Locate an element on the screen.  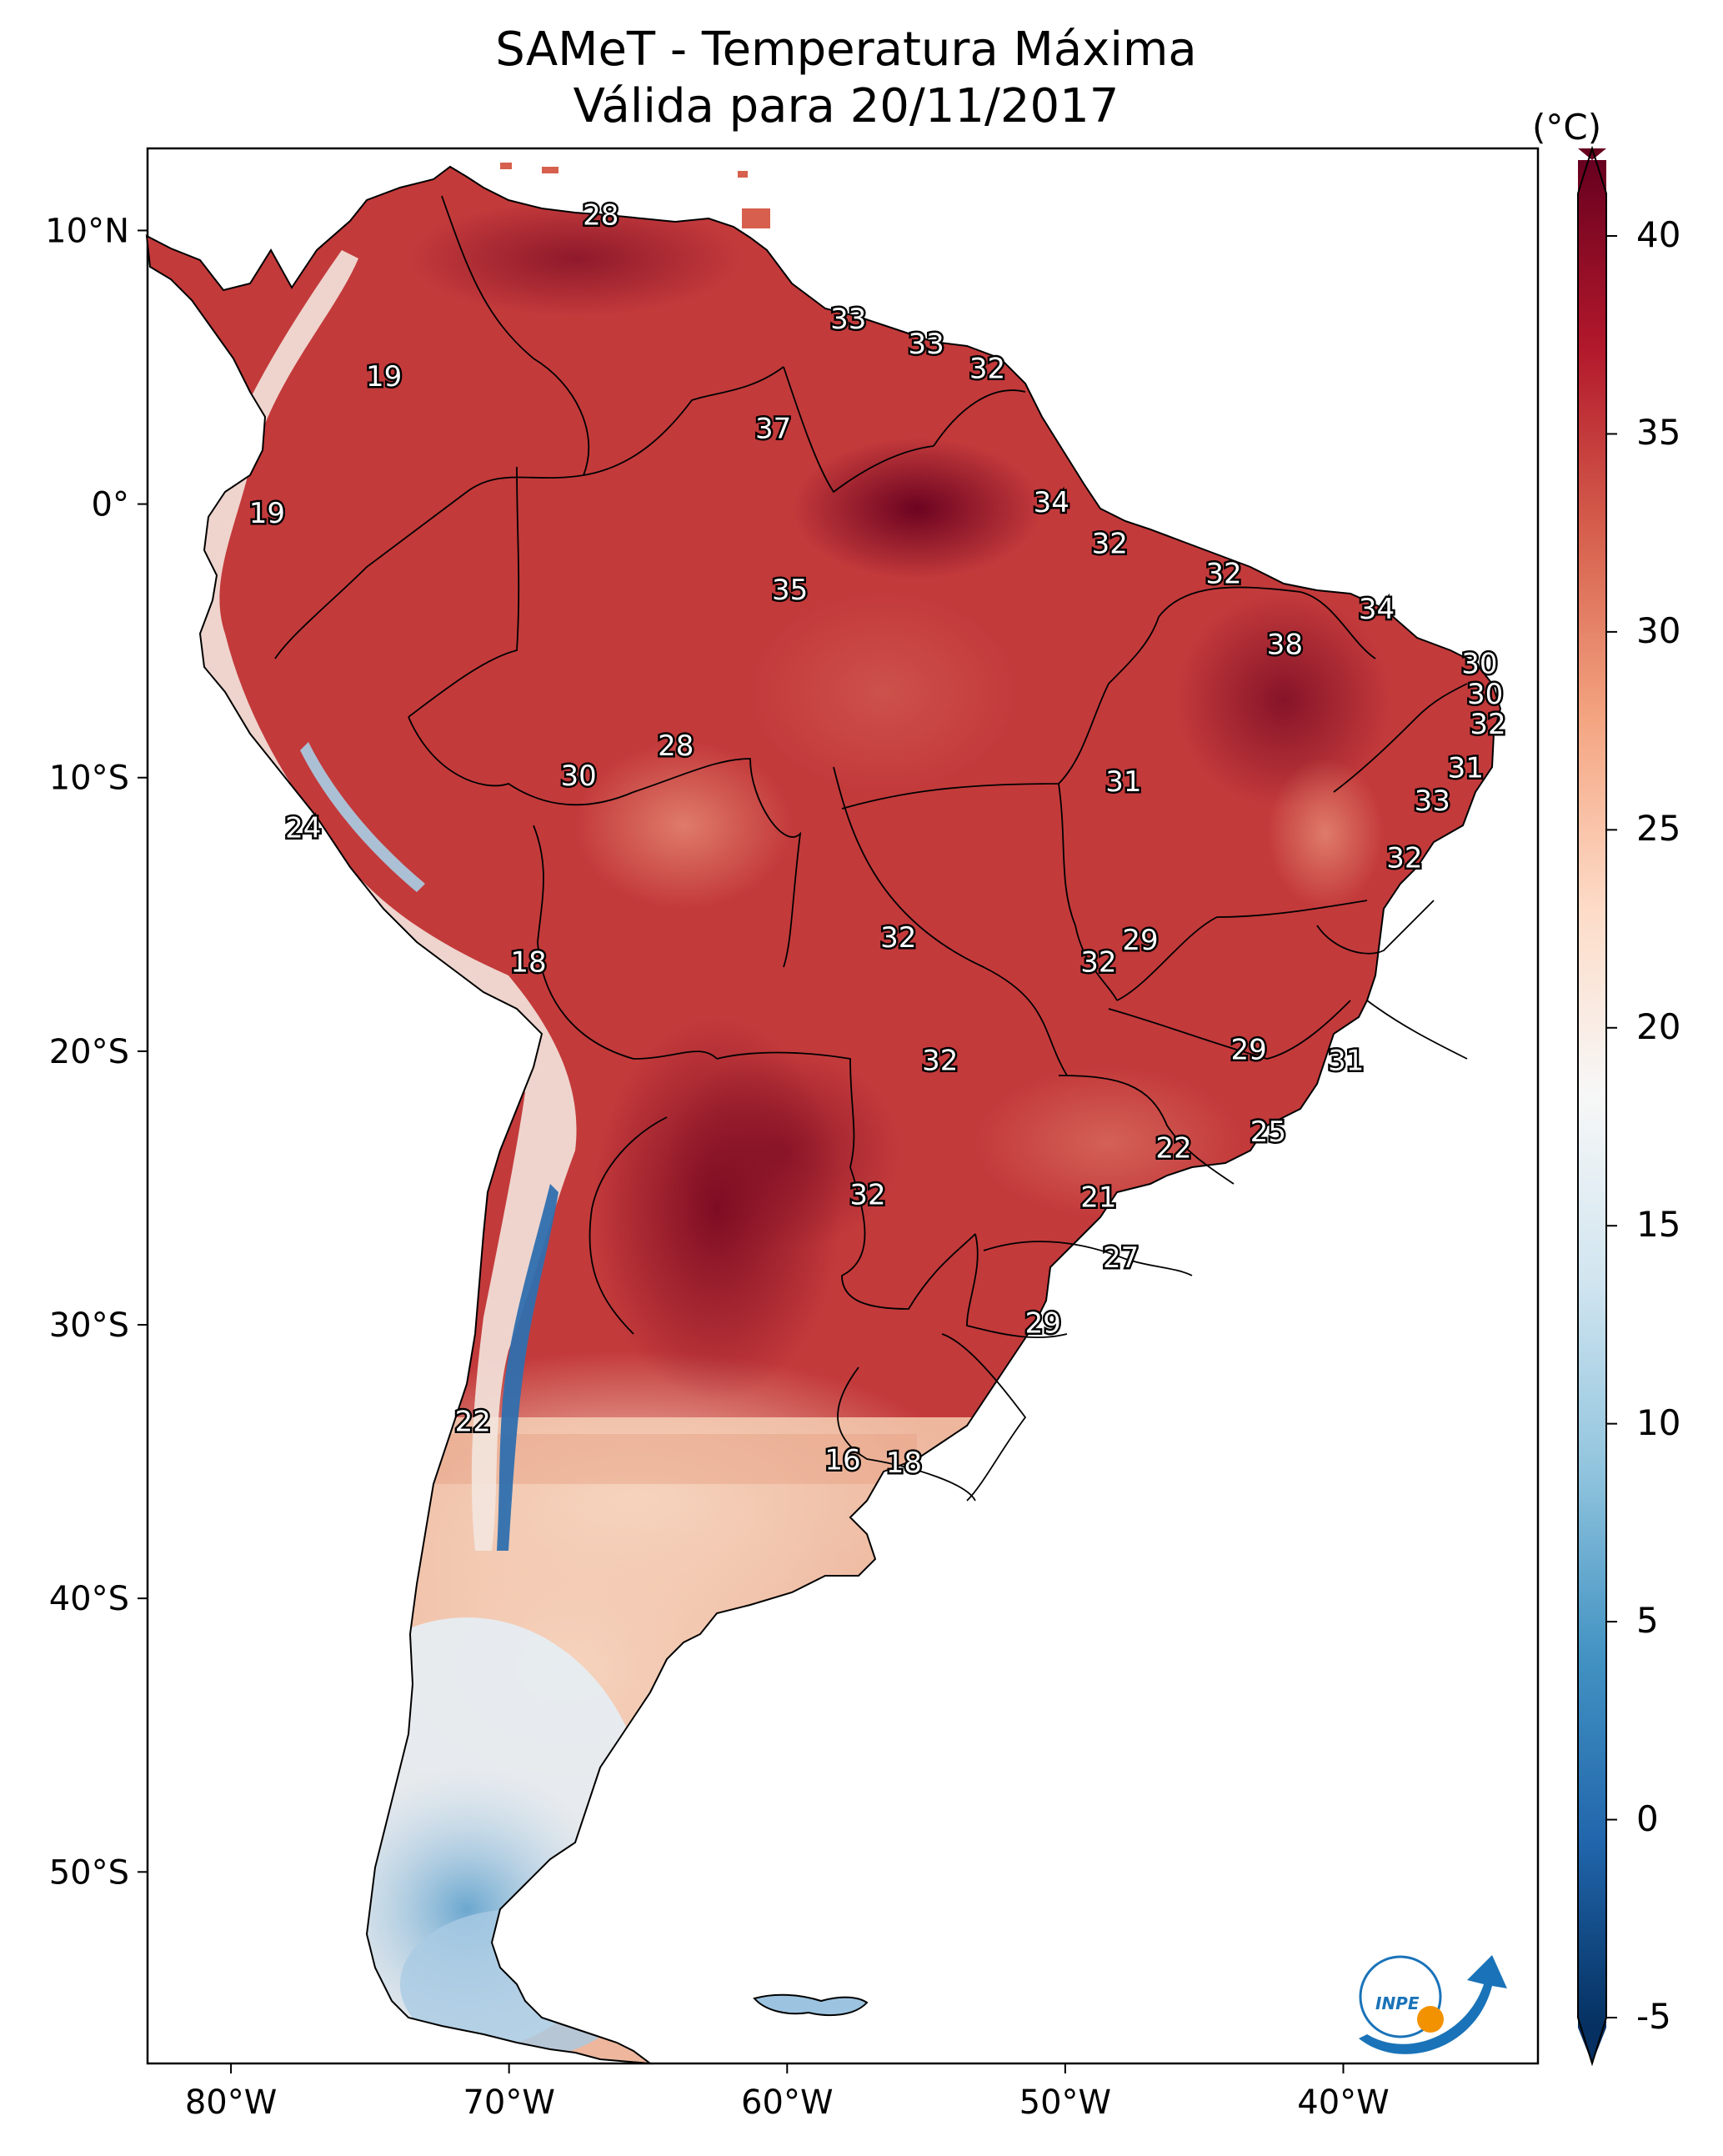
colorbar-tick-label: 0 is located at coordinates (1647, 1818).